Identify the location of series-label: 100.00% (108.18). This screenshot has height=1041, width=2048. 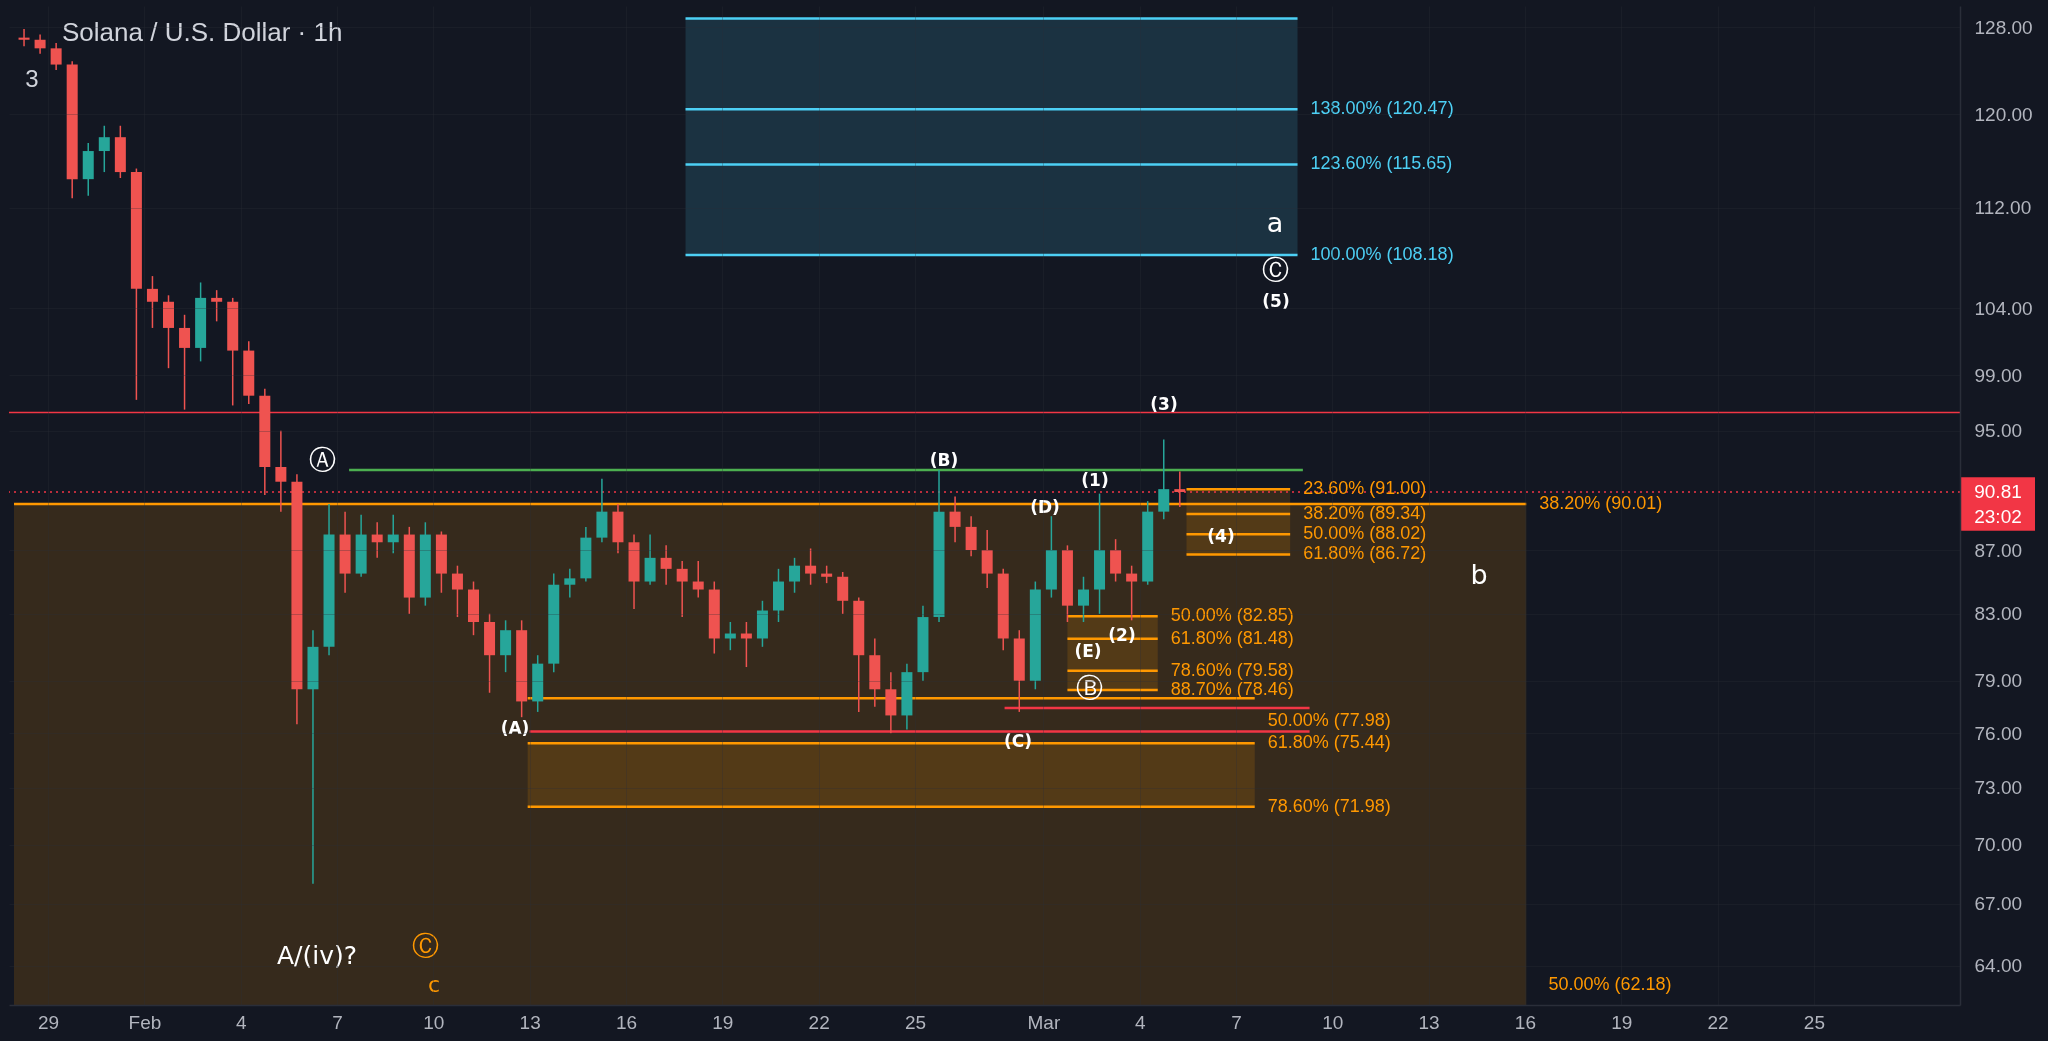
(1382, 253).